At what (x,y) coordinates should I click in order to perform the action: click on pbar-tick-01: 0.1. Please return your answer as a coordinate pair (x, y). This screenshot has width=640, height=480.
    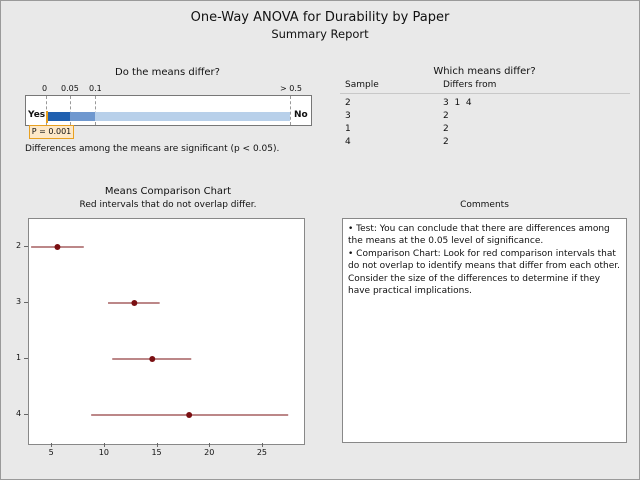
    Looking at the image, I should click on (95, 88).